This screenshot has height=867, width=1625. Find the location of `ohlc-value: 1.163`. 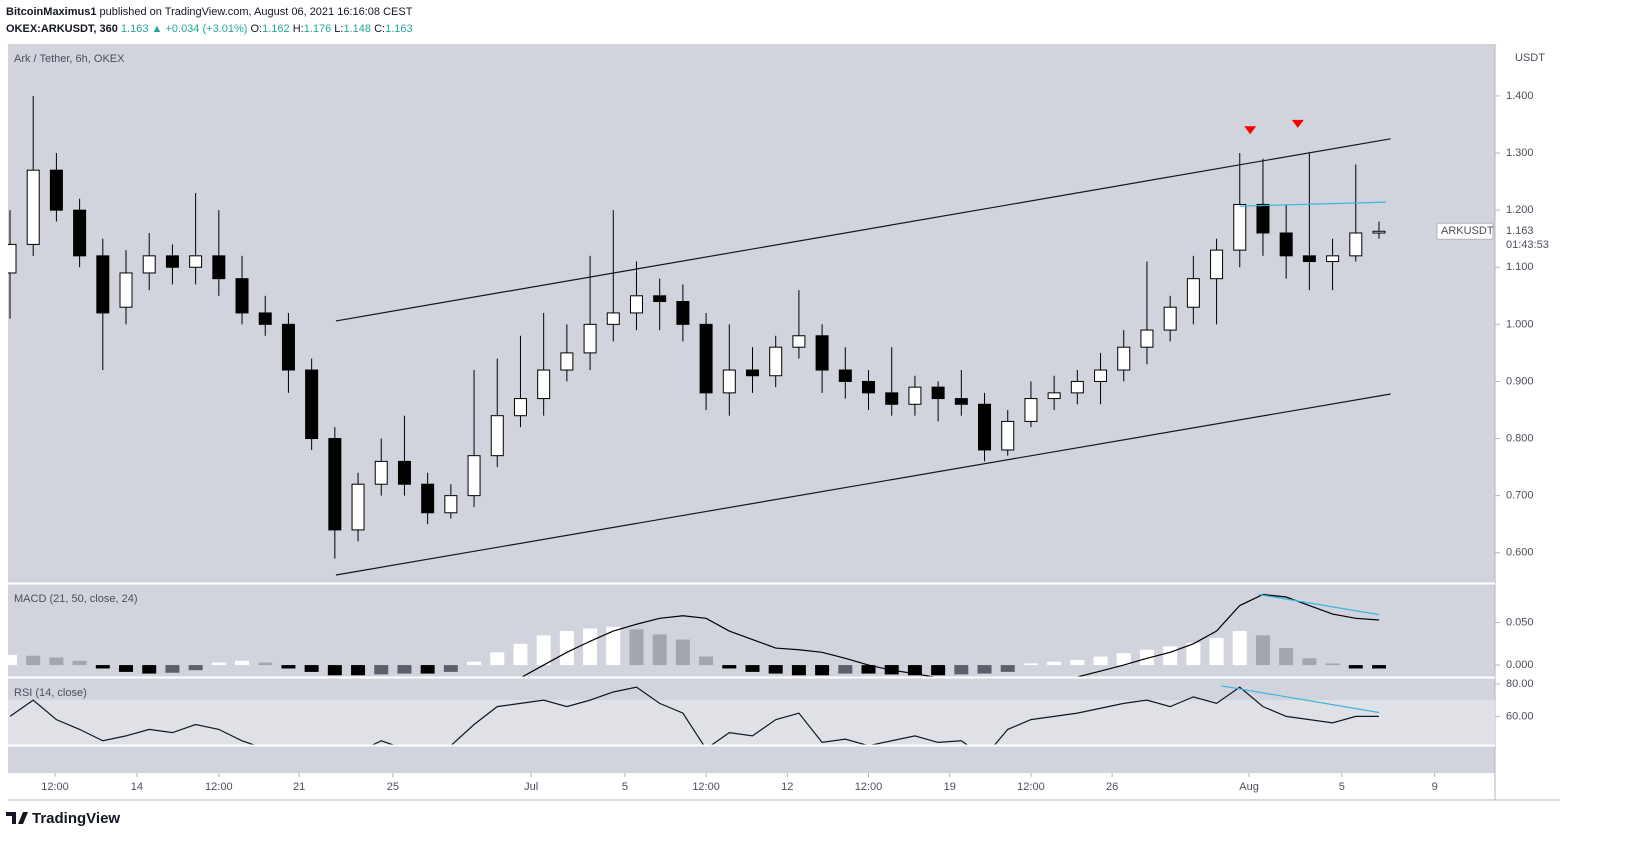

ohlc-value: 1.163 is located at coordinates (399, 29).